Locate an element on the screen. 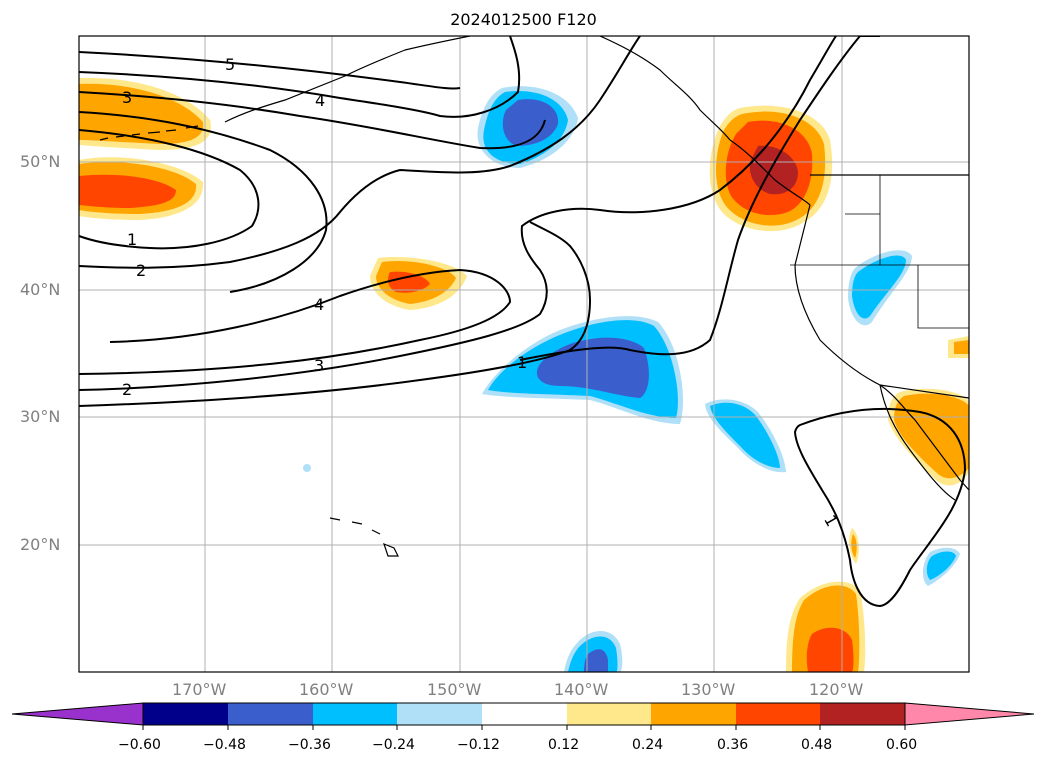 The width and height of the screenshot is (1047, 765). bc-coast is located at coordinates (770, 172).